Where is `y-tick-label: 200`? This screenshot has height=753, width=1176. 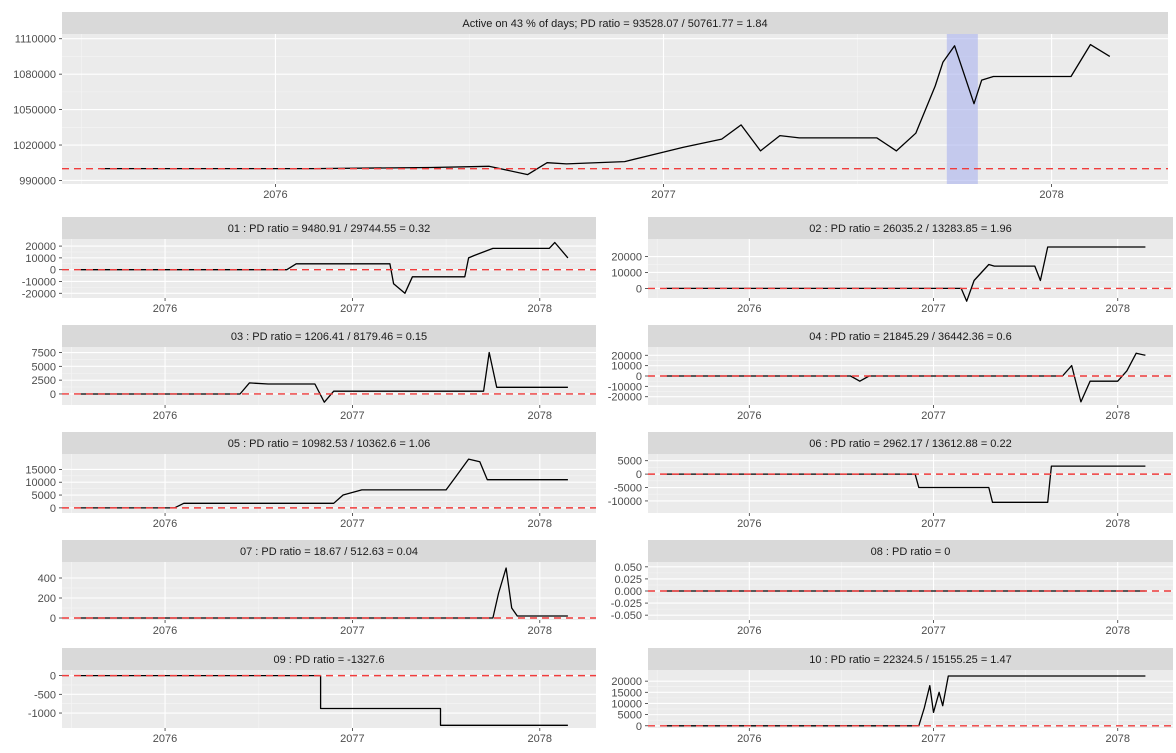
y-tick-label: 200 is located at coordinates (47, 599).